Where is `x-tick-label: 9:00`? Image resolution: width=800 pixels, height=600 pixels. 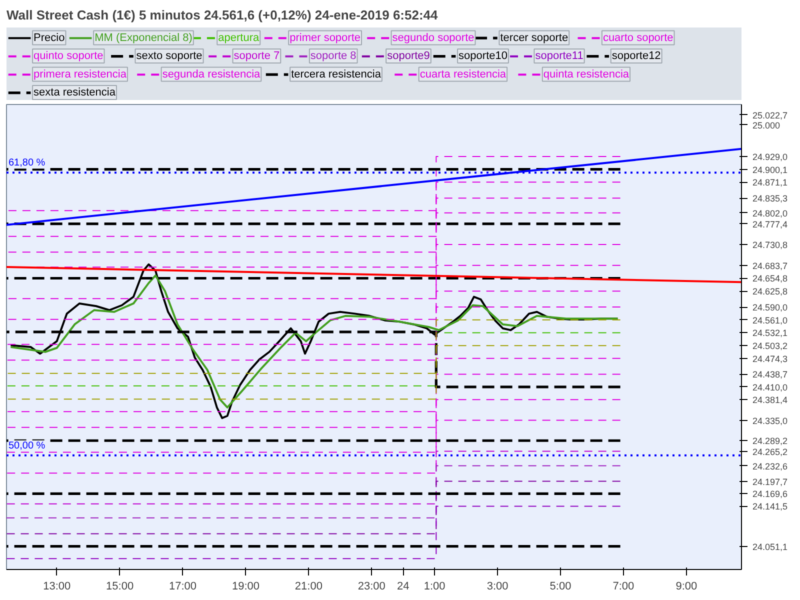
x-tick-label: 9:00 is located at coordinates (687, 586).